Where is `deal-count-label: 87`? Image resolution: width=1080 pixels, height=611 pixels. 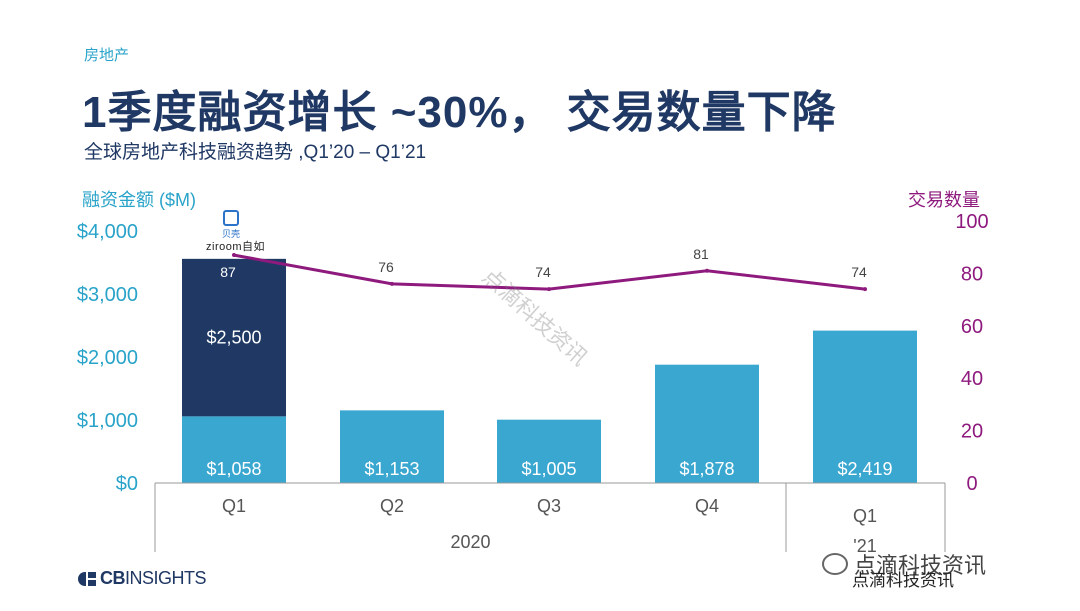
deal-count-label: 87 is located at coordinates (228, 272).